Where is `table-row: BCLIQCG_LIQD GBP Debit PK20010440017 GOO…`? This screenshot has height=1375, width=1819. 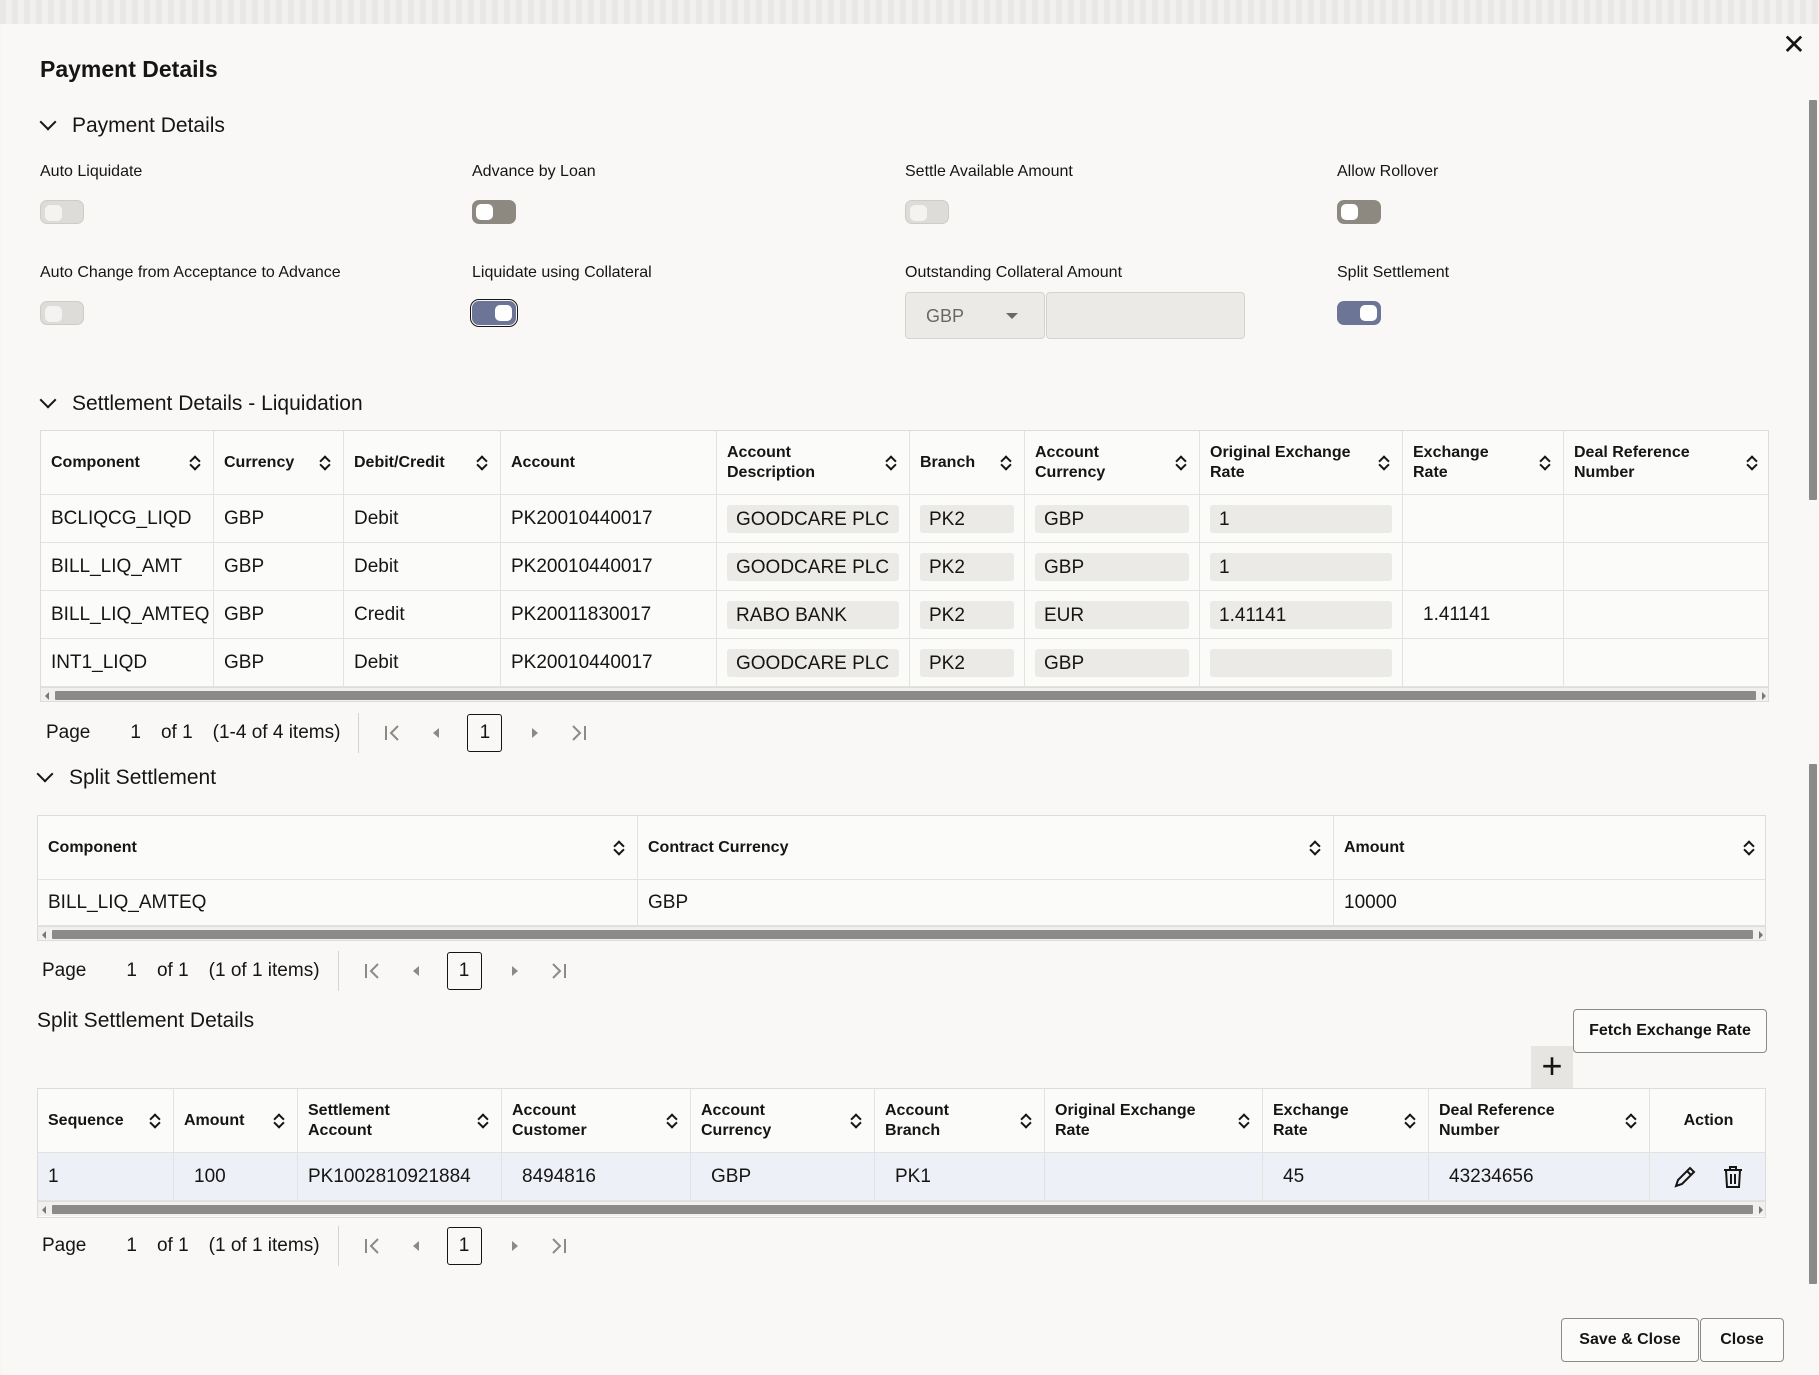 table-row: BCLIQCG_LIQD GBP Debit PK20010440017 GOO… is located at coordinates (904, 519).